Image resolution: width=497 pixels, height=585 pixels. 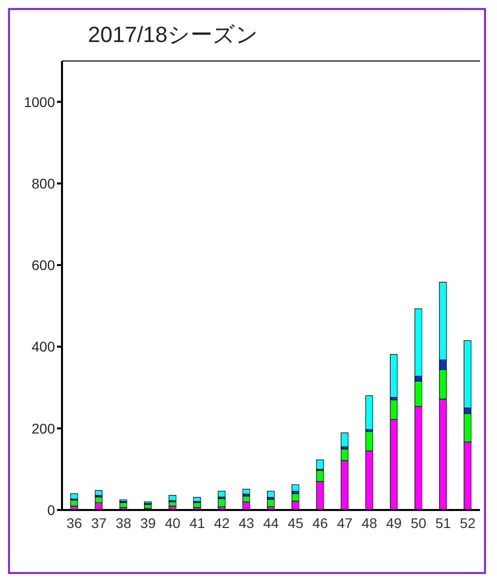 I want to click on x-tick-label: 45, so click(x=296, y=522).